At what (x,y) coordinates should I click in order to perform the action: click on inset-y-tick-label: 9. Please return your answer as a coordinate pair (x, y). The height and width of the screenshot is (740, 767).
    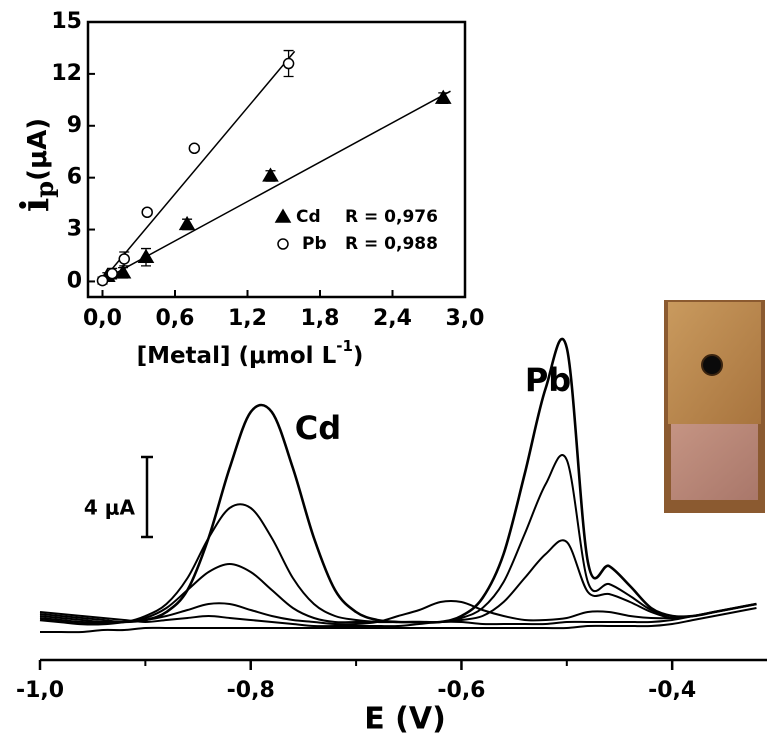
    Looking at the image, I should click on (74, 125).